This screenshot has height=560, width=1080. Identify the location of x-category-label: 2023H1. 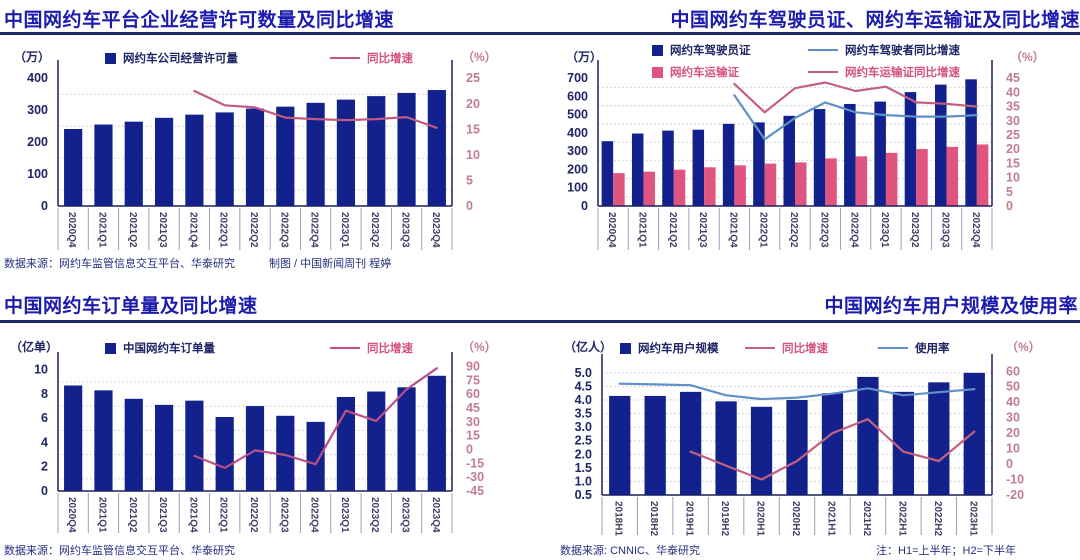
(972, 518).